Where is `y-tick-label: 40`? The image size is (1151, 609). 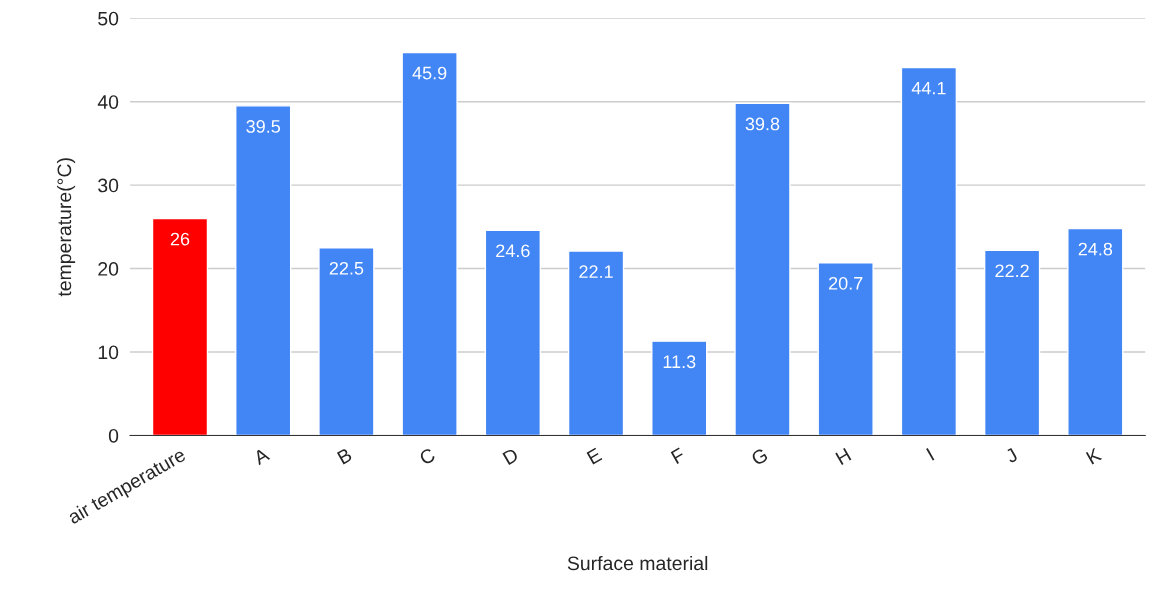 y-tick-label: 40 is located at coordinates (108, 102).